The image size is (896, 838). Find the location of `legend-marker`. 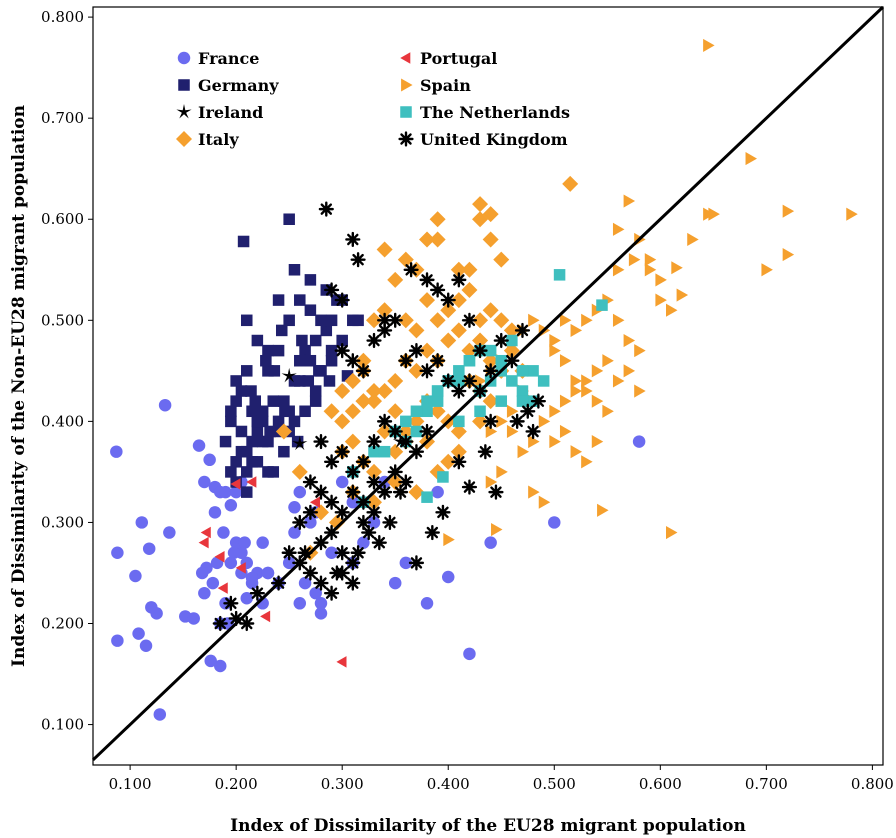

legend-marker is located at coordinates (406, 139).